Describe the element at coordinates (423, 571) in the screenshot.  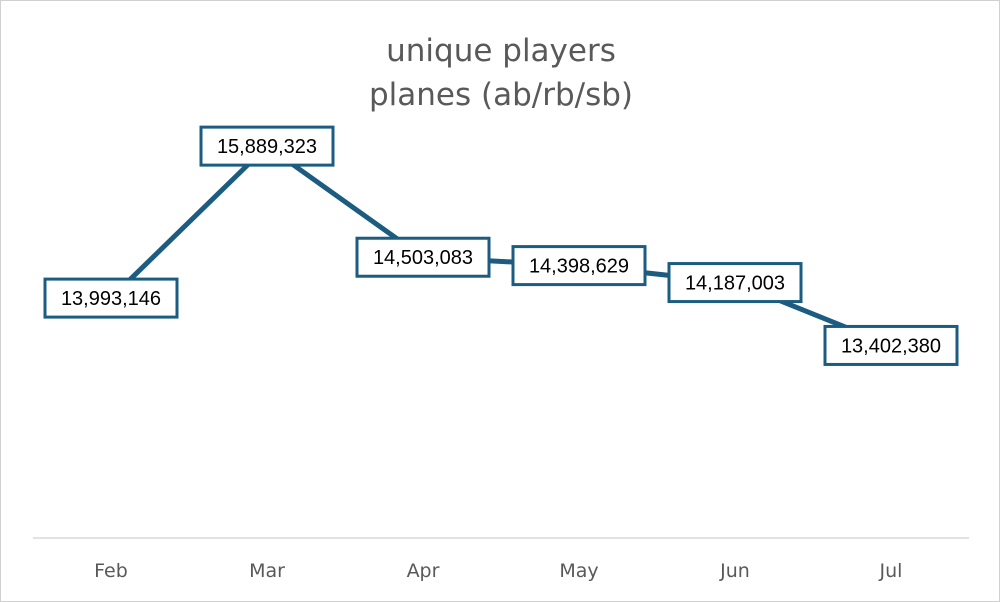
I see `x-tick-label: Apr` at that location.